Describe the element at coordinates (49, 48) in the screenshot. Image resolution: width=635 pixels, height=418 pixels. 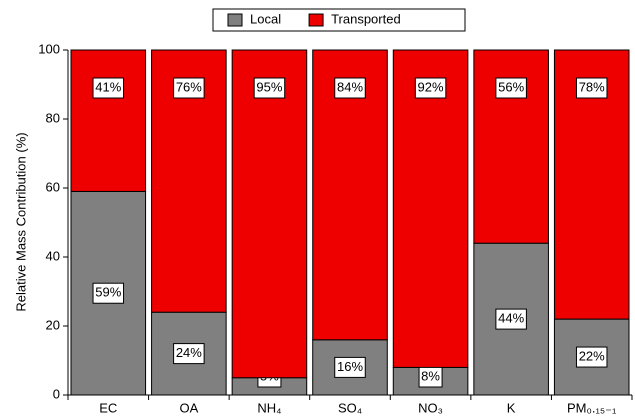
I see `y-tick-label: 100` at that location.